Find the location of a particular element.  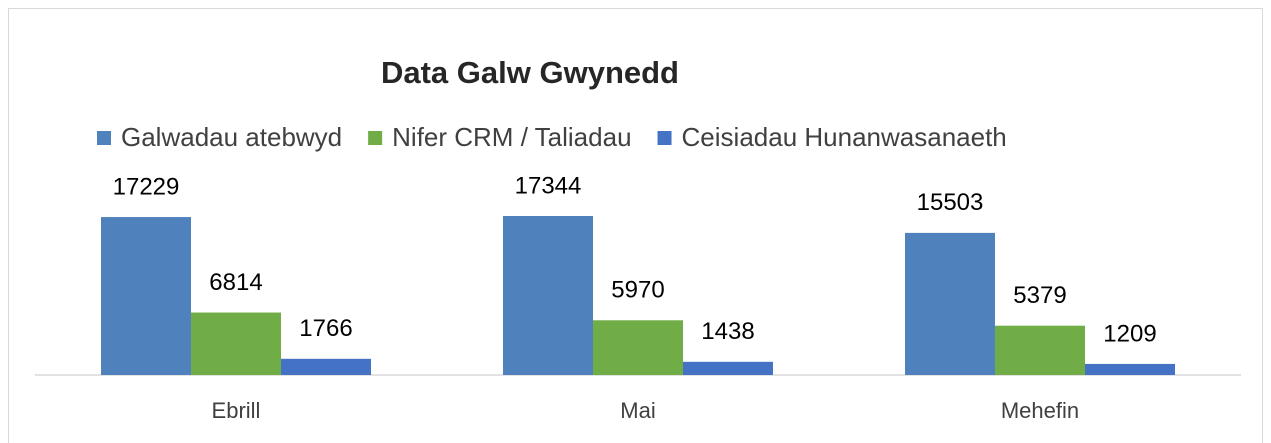

data-label: 1209 is located at coordinates (1129, 333).